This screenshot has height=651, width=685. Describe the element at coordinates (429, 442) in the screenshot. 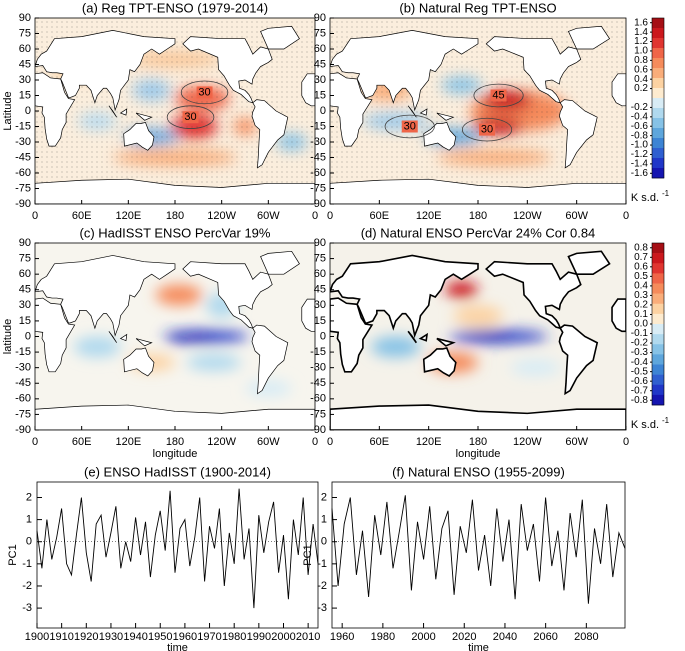

I see `x-tick-label: 120E` at that location.